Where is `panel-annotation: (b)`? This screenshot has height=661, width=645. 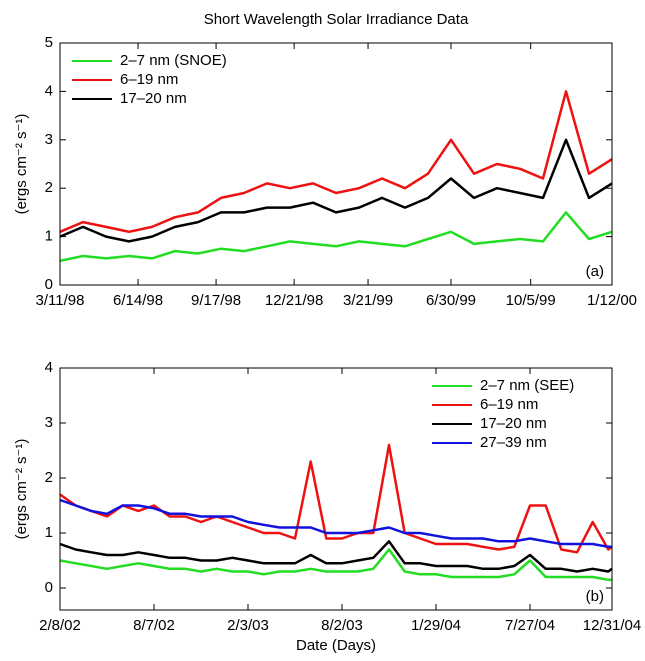
panel-annotation: (b) is located at coordinates (595, 596).